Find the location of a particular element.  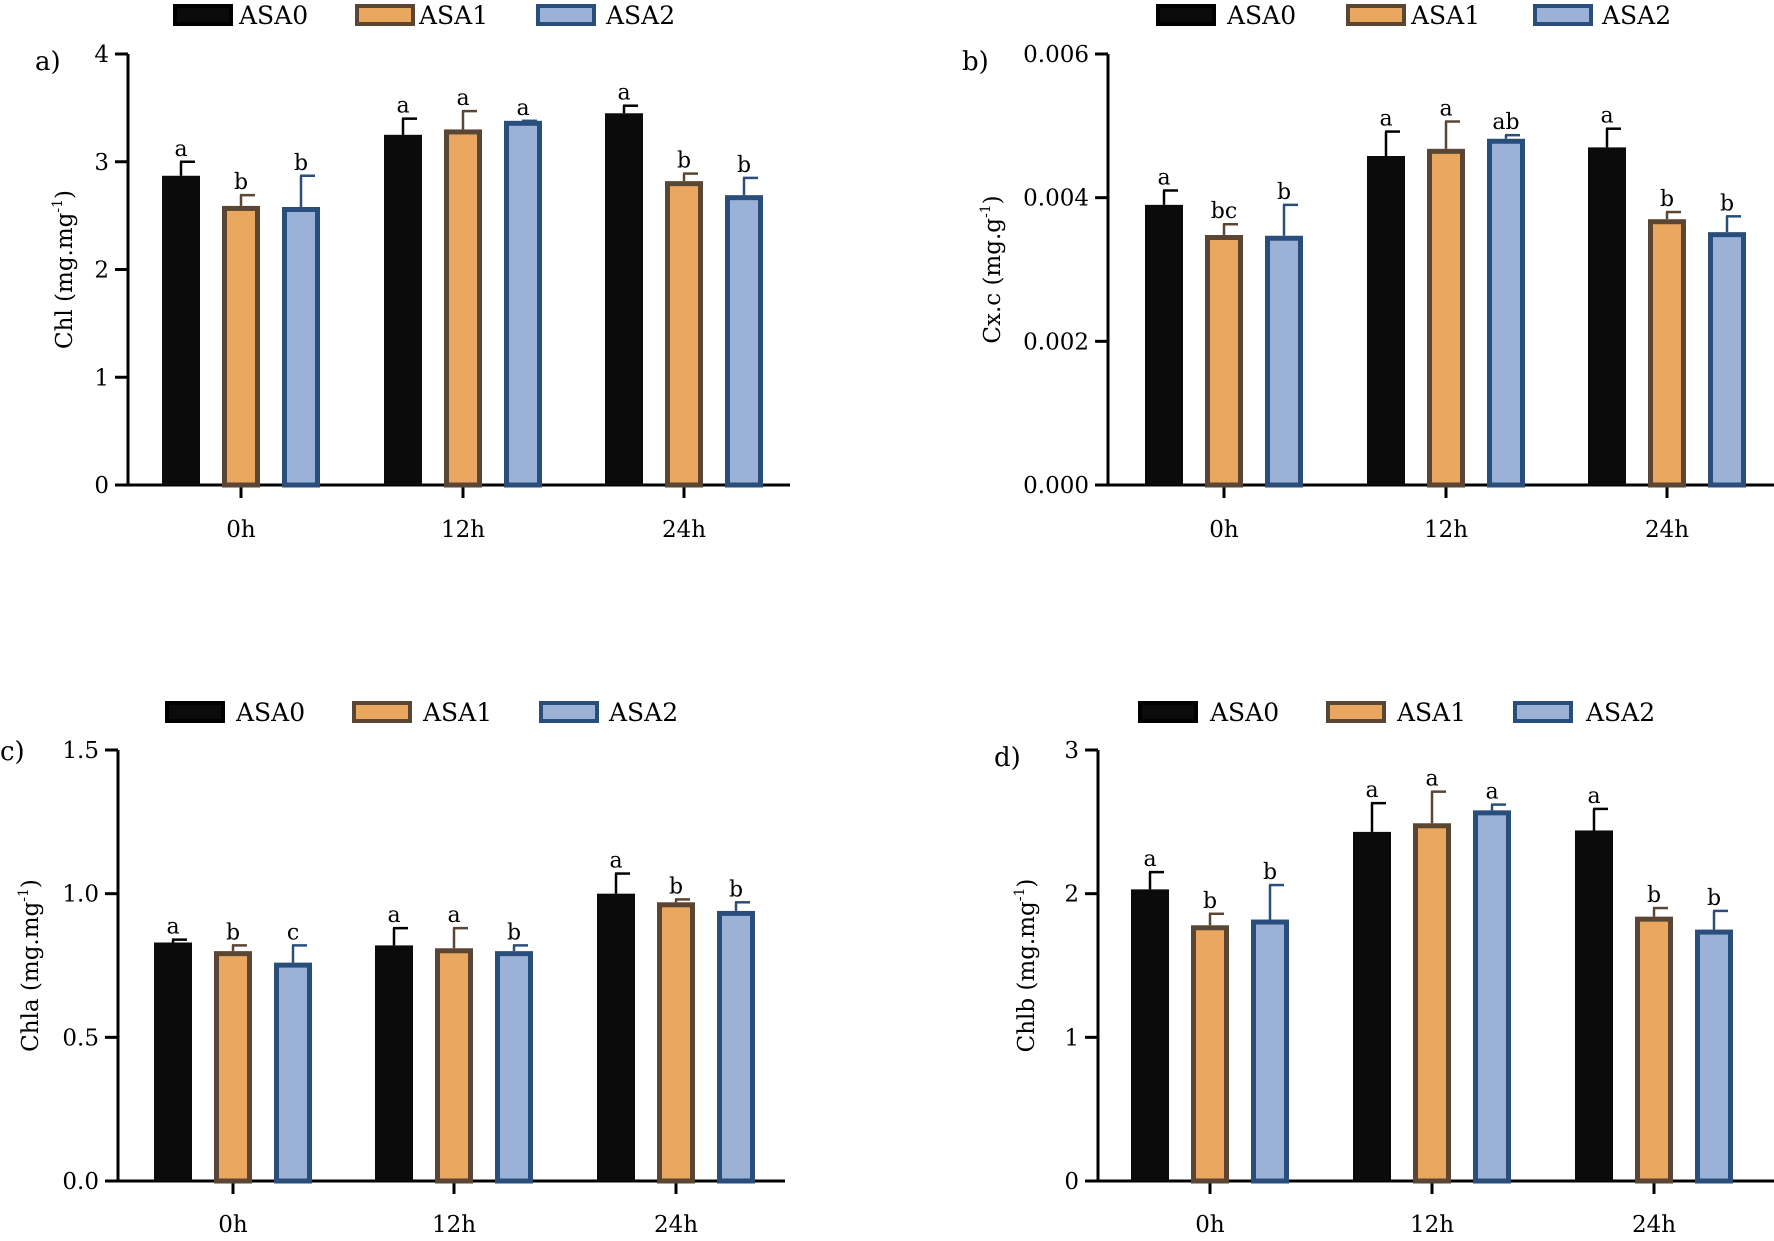

bar-asa2-0h is located at coordinates (301, 347).